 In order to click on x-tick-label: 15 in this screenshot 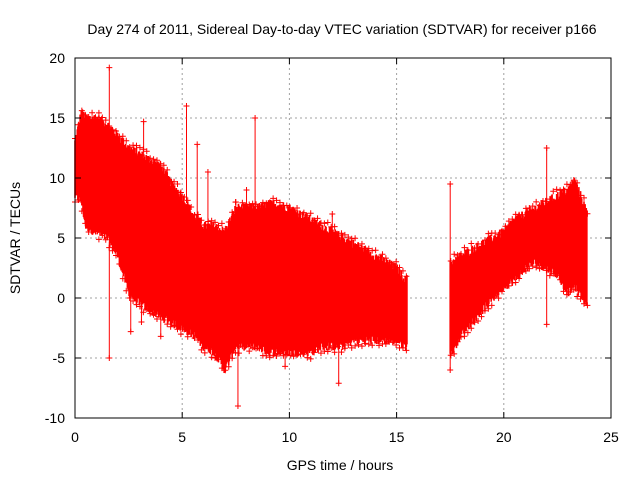, I will do `click(397, 437)`.